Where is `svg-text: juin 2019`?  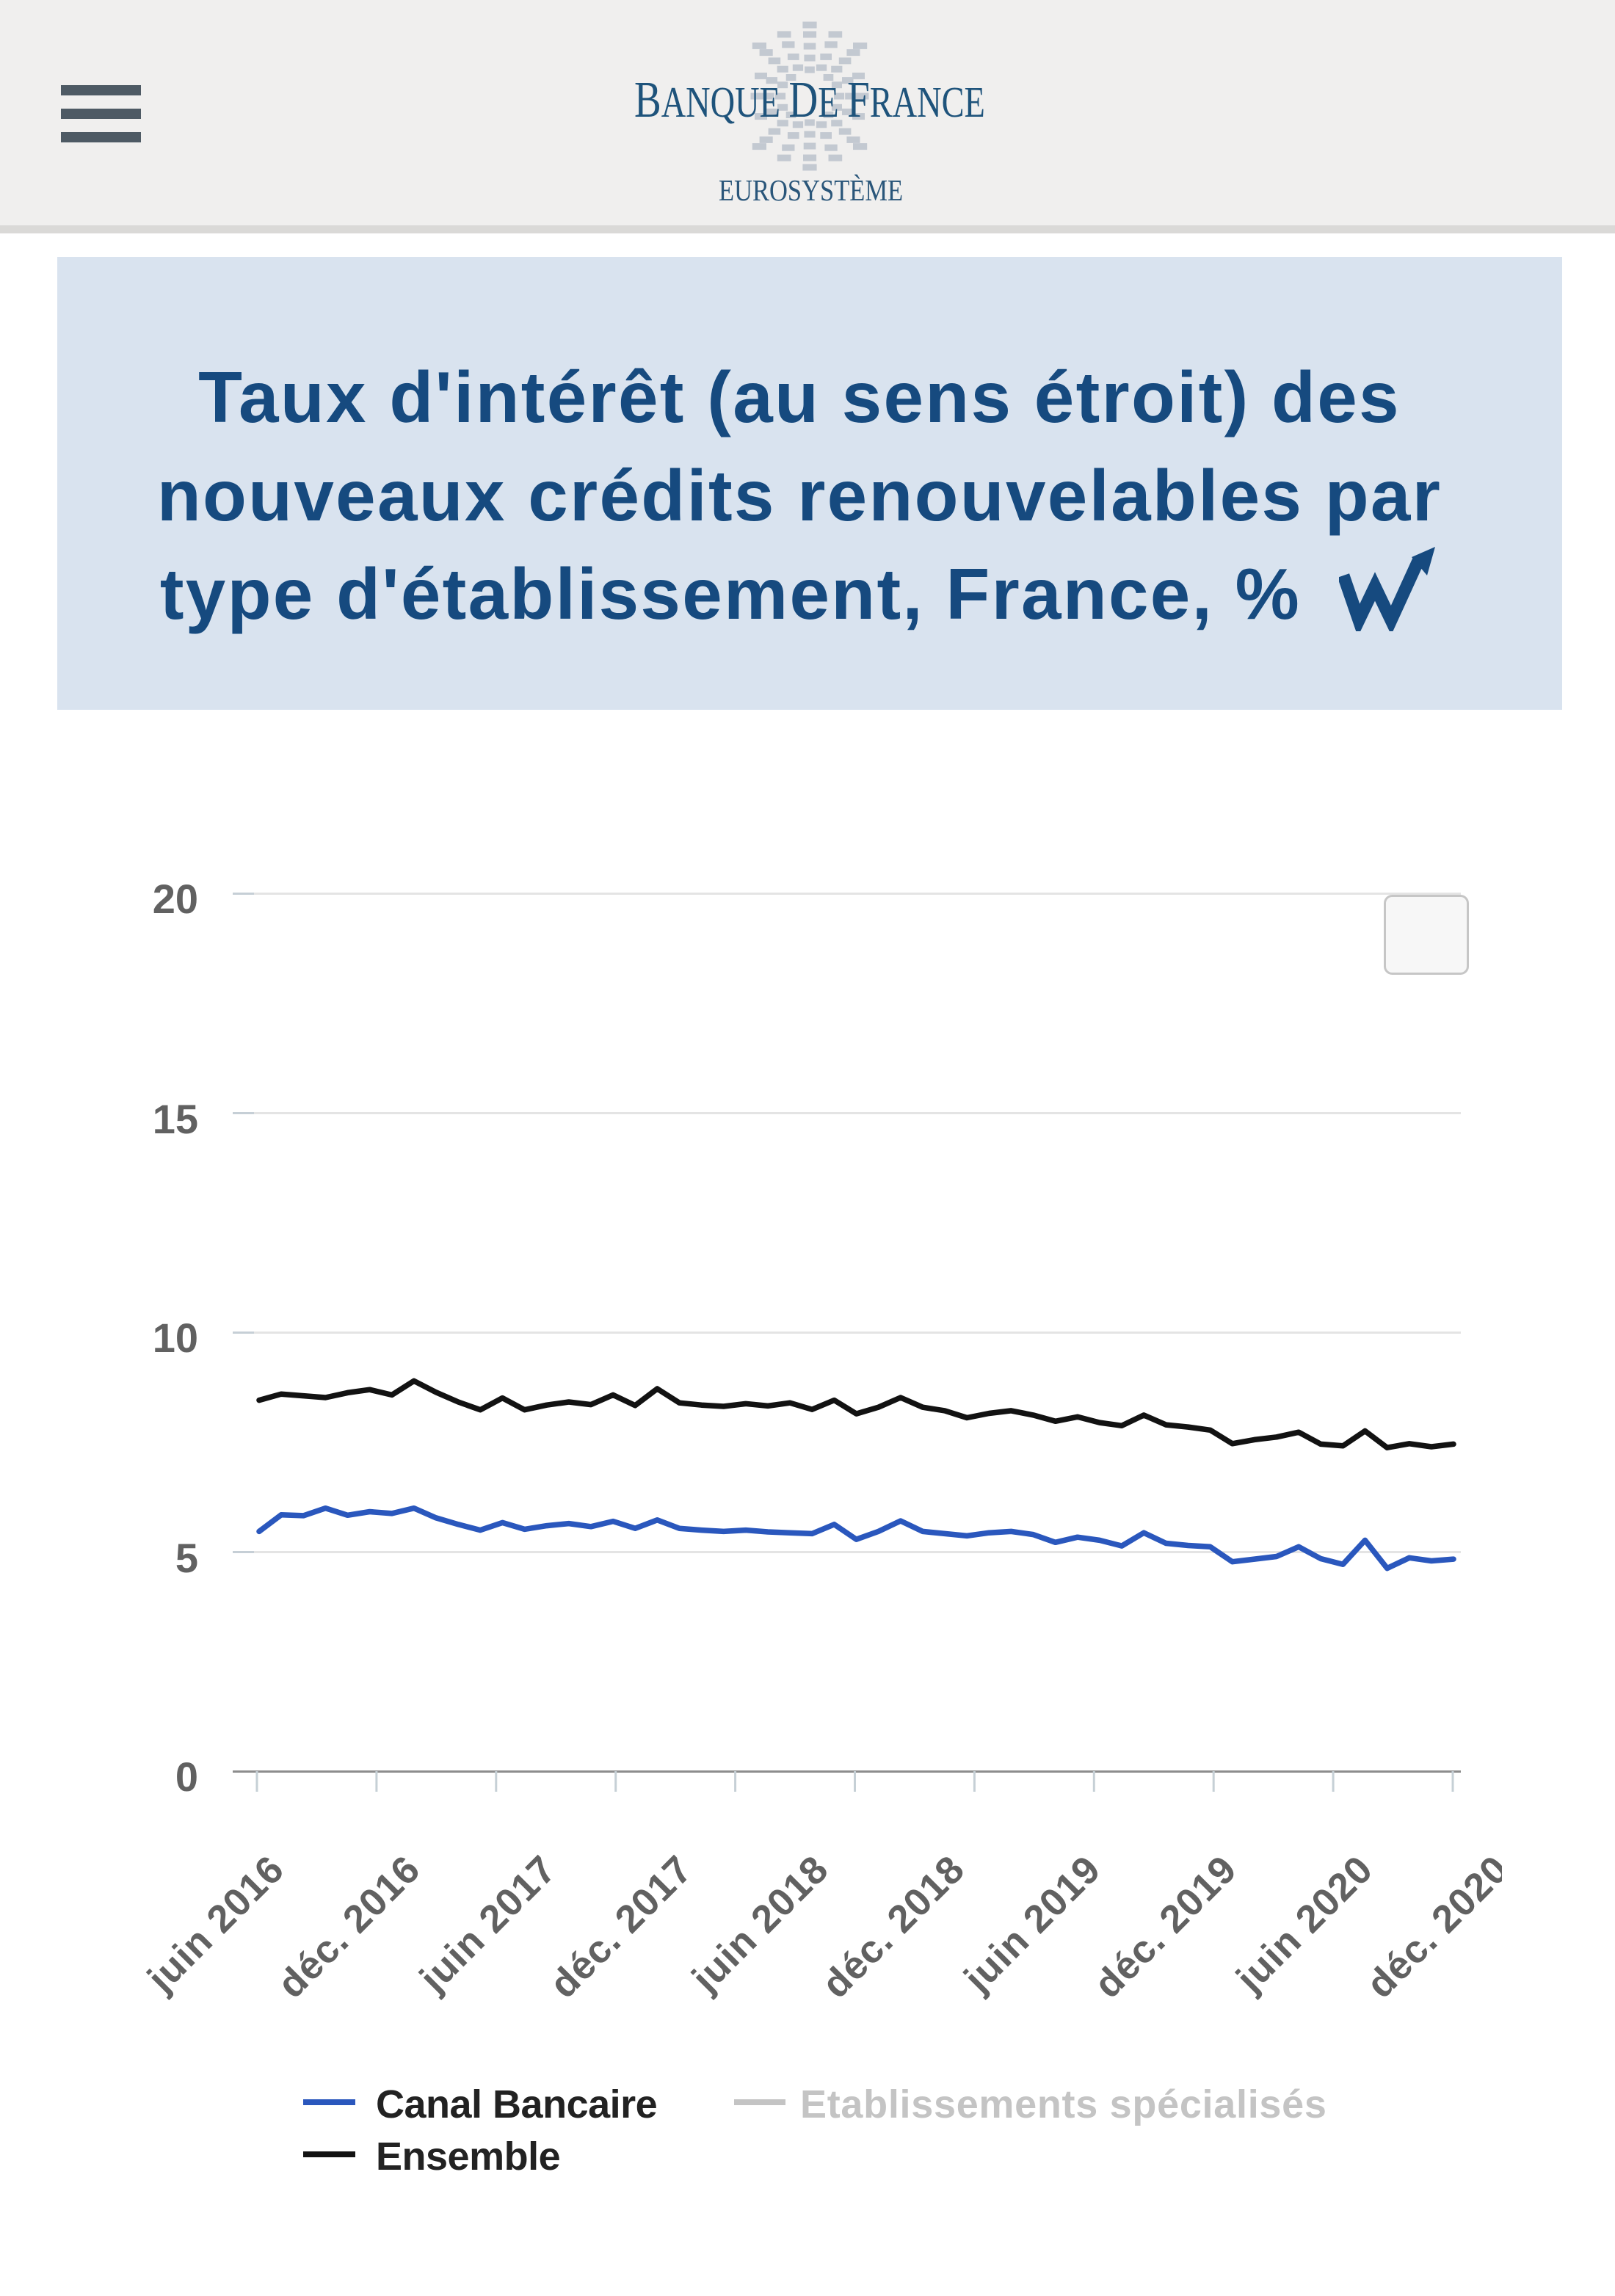
svg-text: juin 2019 is located at coordinates (1032, 1924).